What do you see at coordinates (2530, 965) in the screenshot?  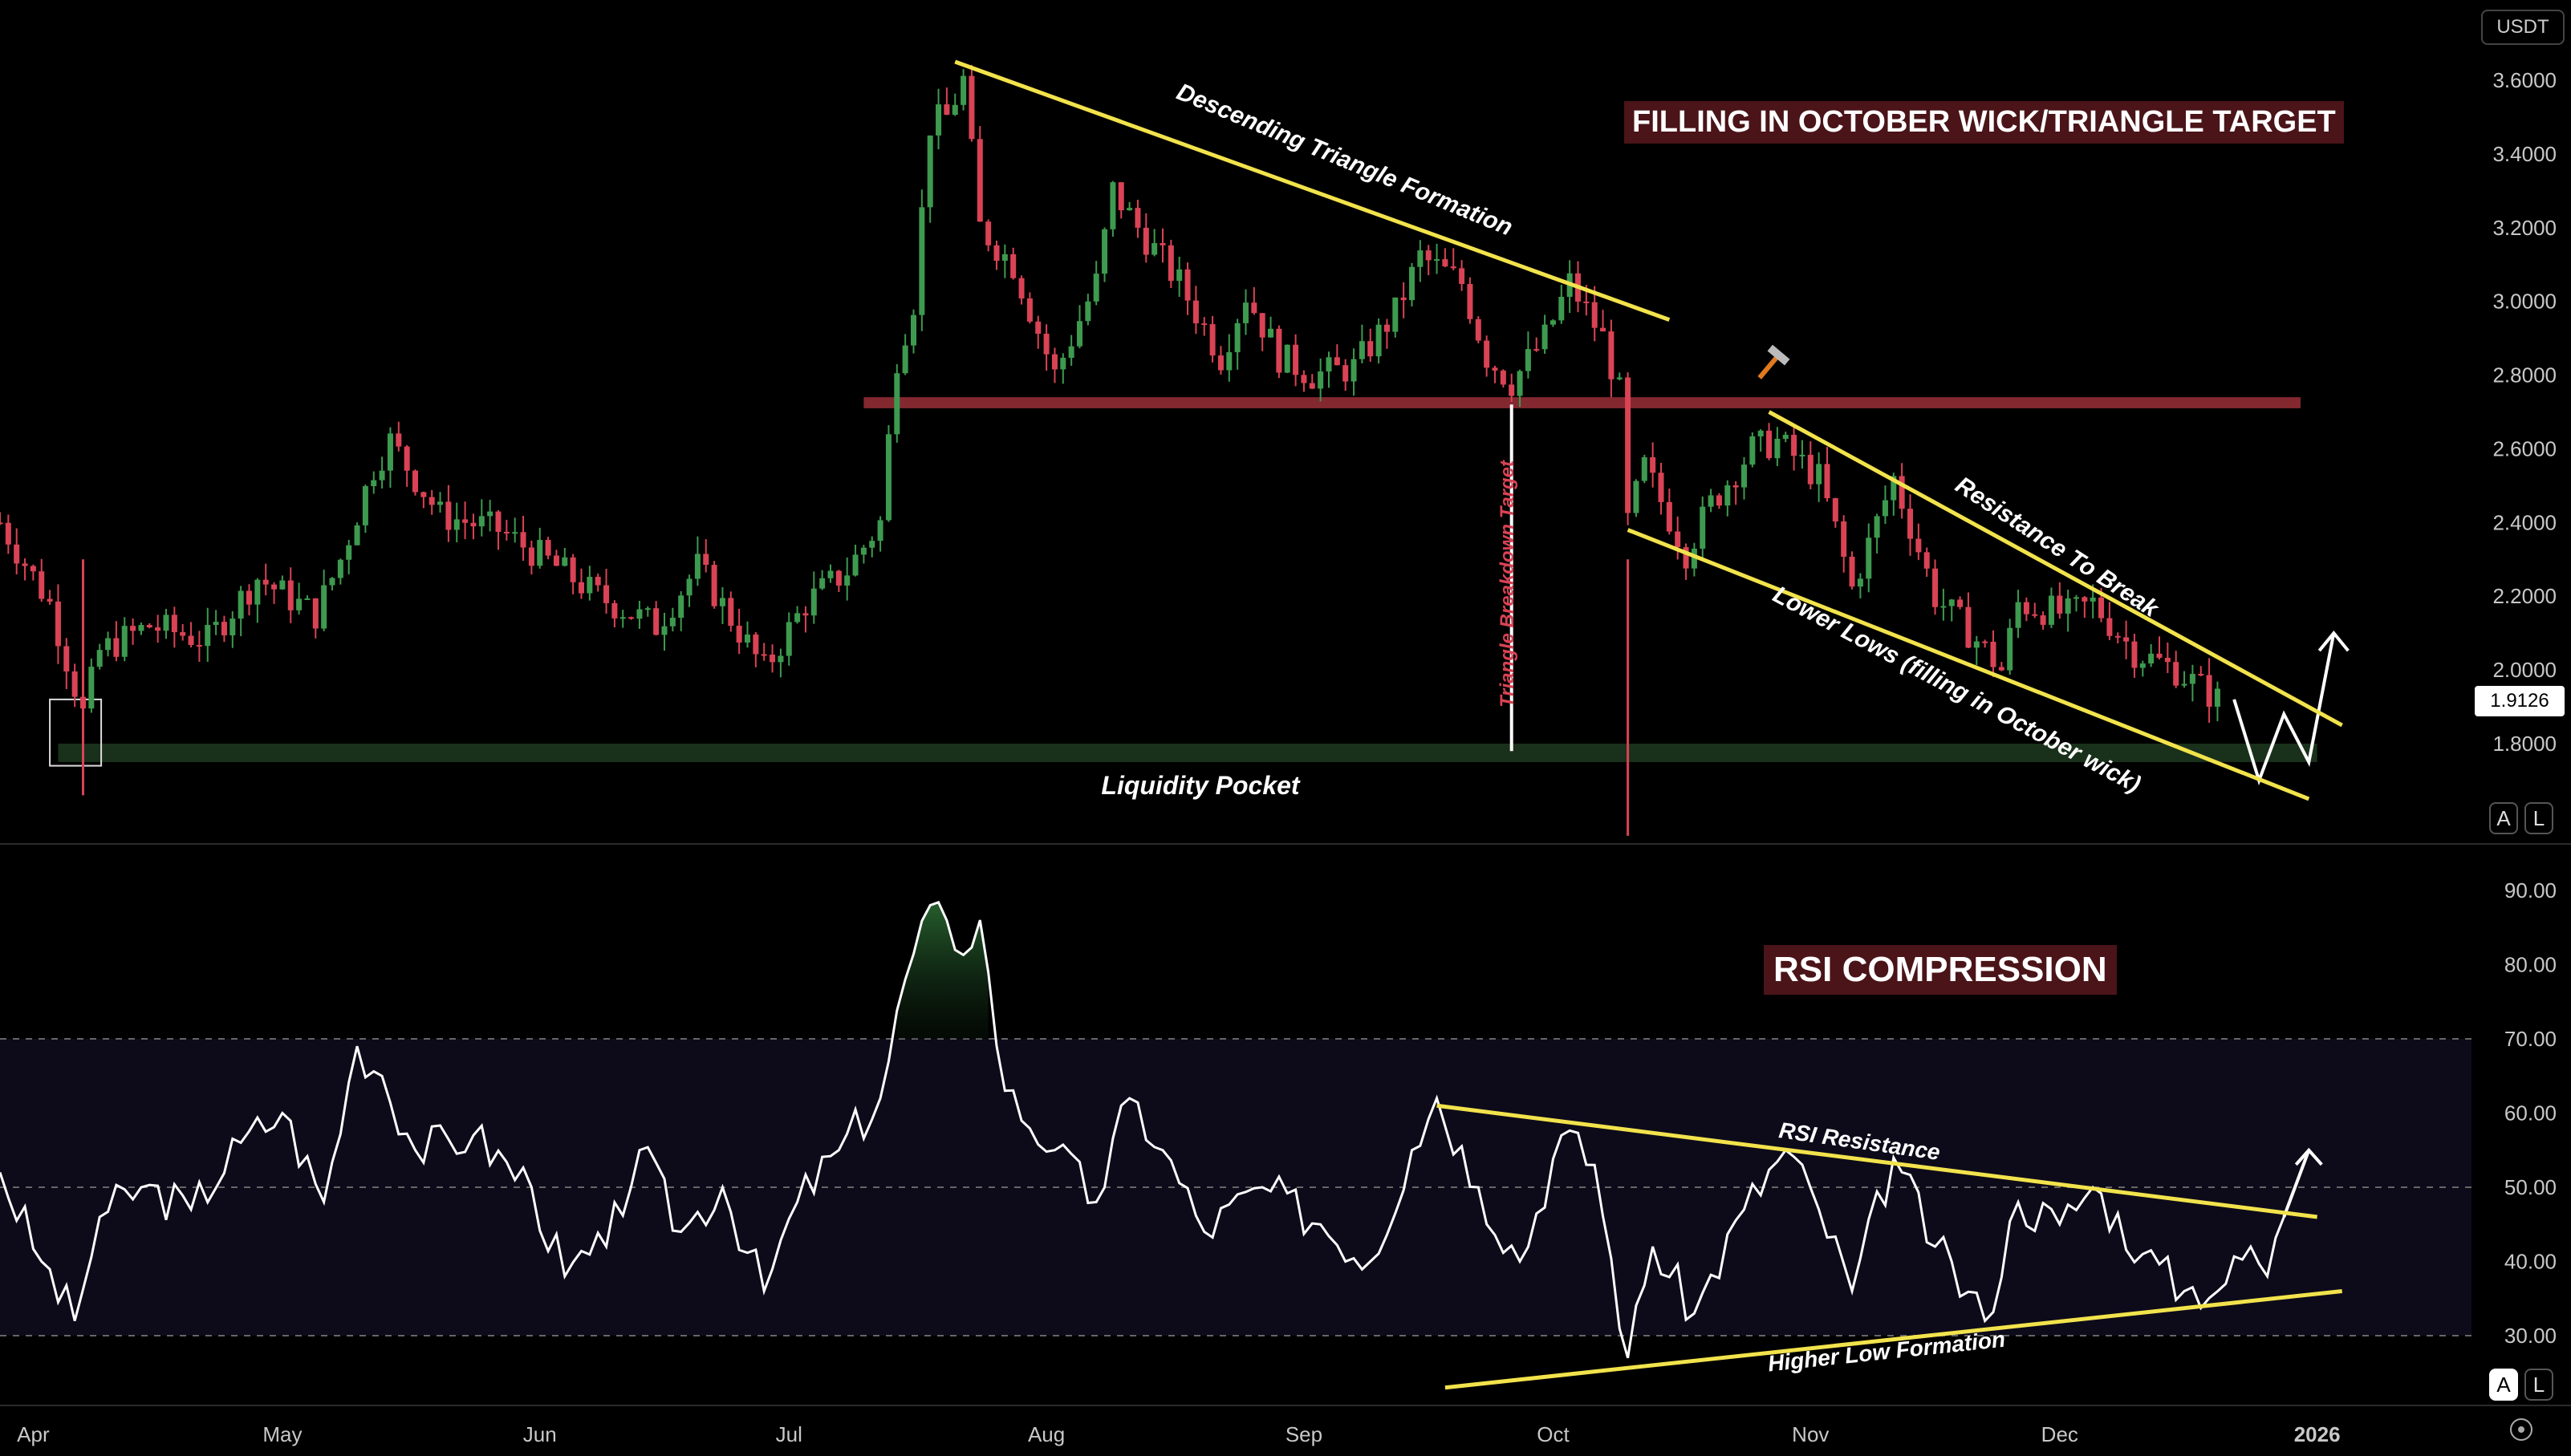 I see `rsi-tick-label: 80.00` at bounding box center [2530, 965].